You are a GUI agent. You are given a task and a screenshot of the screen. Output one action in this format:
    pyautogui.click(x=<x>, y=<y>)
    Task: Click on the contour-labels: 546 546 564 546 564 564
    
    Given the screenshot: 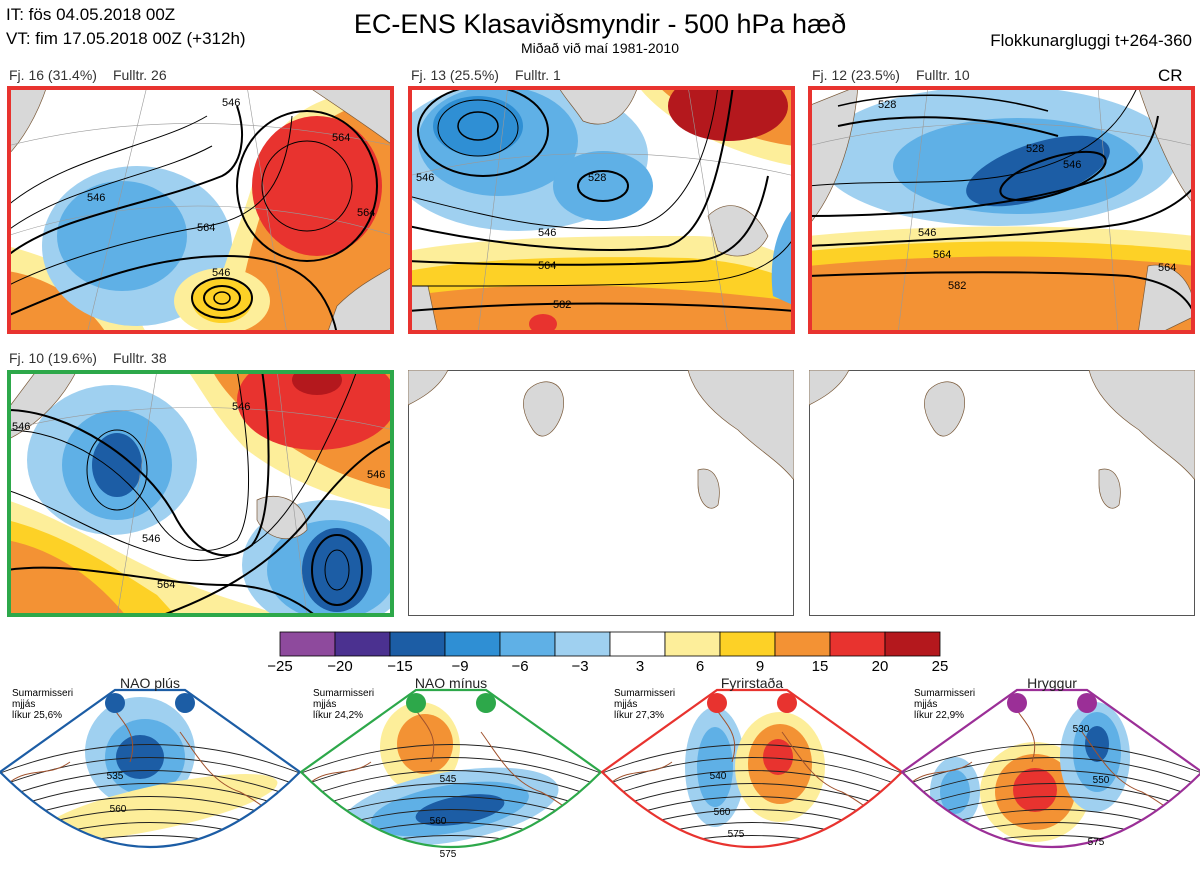 What is the action you would take?
    pyautogui.click(x=231, y=188)
    